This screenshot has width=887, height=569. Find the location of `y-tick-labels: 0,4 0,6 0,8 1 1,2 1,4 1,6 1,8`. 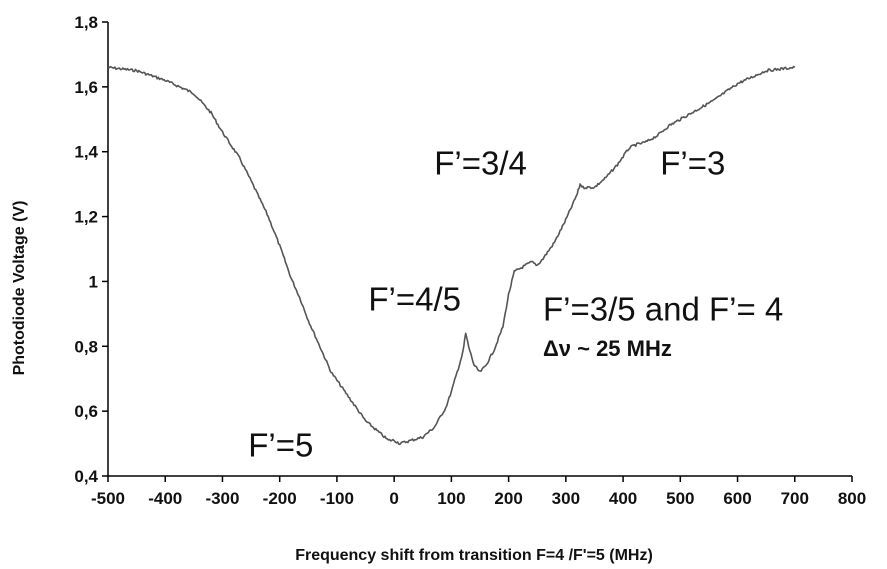

y-tick-labels: 0,4 0,6 0,8 1 1,2 1,4 1,6 1,8 is located at coordinates (86, 249).